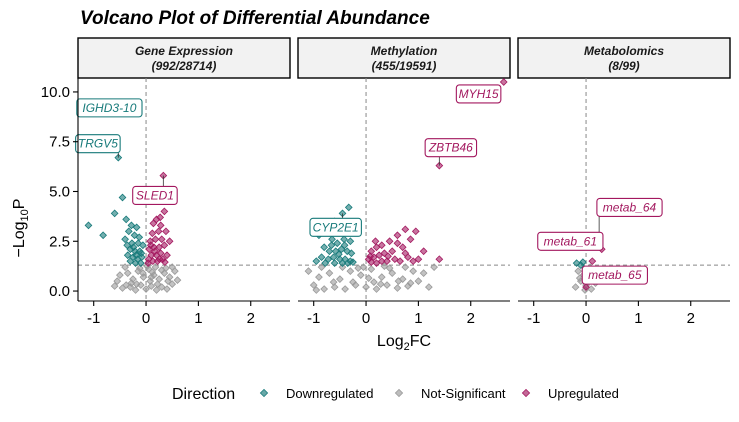 The height and width of the screenshot is (422, 739). What do you see at coordinates (399, 393) in the screenshot?
I see `legend-key-not-significant` at bounding box center [399, 393].